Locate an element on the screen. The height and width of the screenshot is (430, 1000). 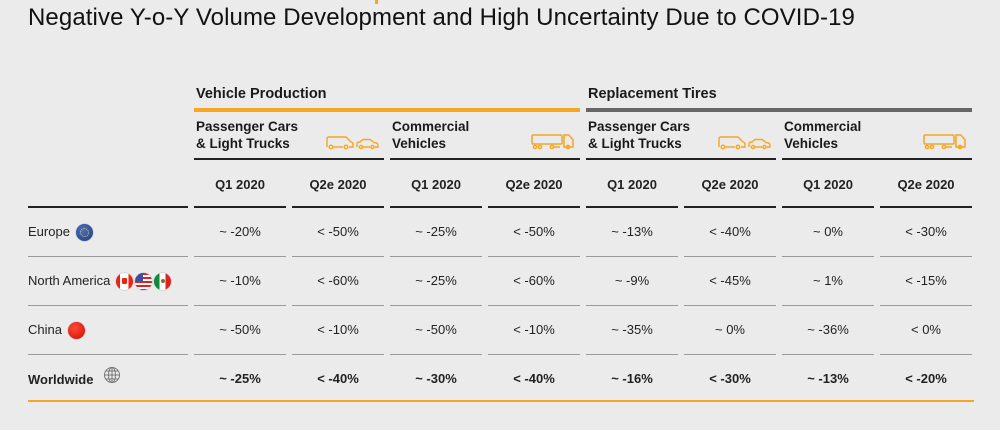
region-cell: China is located at coordinates (108, 330).